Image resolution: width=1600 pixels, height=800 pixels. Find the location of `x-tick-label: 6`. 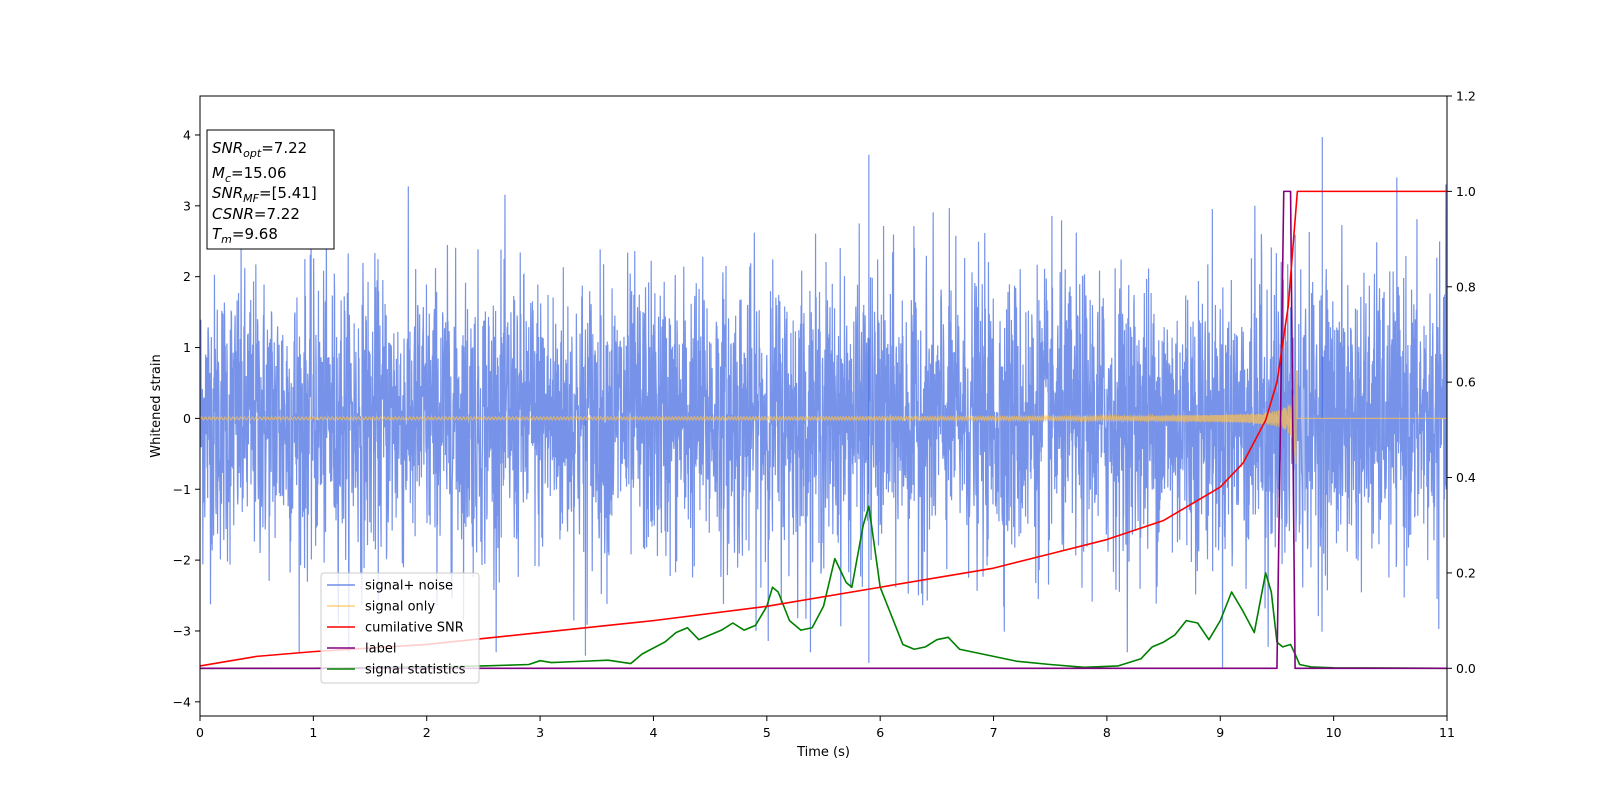

x-tick-label: 6 is located at coordinates (880, 732).